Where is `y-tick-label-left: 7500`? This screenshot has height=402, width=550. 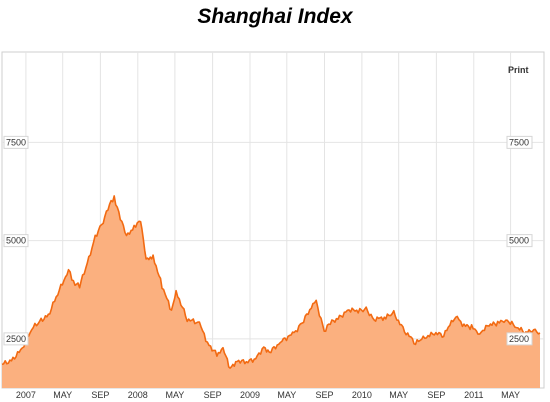
y-tick-label-left: 7500 is located at coordinates (16, 142).